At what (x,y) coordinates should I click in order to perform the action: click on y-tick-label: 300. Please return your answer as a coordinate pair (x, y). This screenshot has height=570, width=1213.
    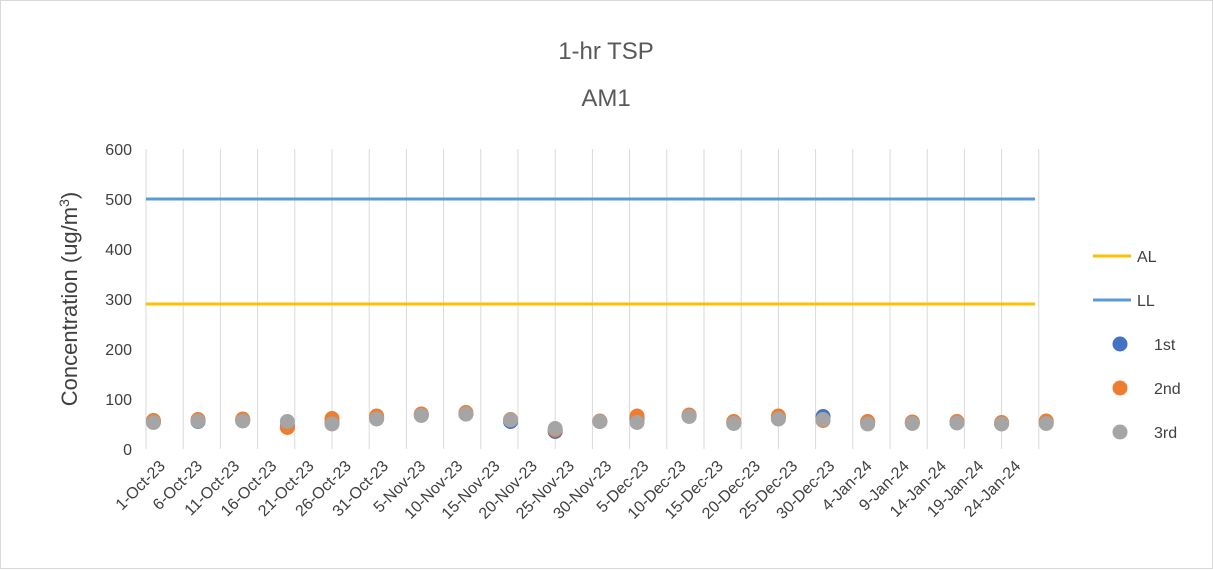
    Looking at the image, I should click on (118, 300).